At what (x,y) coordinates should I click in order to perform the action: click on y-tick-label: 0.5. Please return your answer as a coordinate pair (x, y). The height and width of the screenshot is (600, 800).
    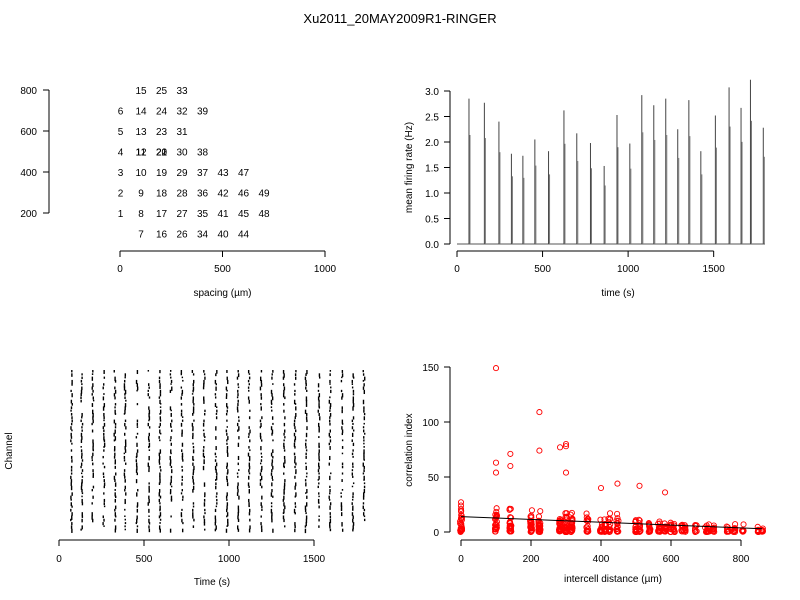
    Looking at the image, I should click on (432, 220).